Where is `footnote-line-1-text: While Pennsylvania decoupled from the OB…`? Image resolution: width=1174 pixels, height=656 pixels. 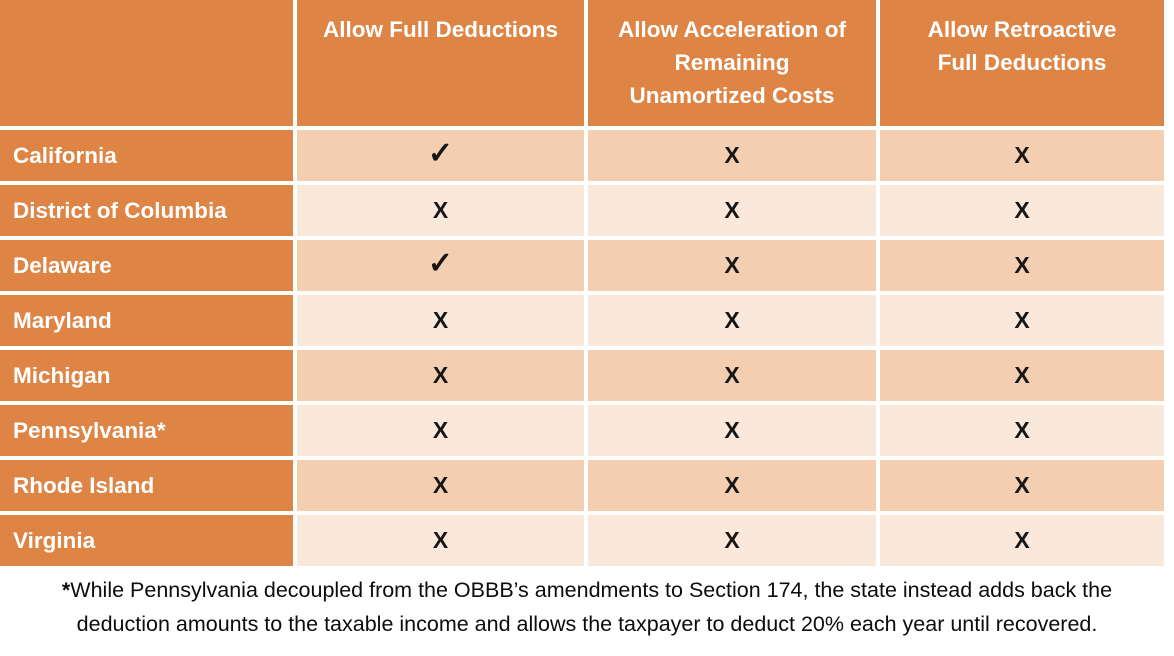 footnote-line-1-text: While Pennsylvania decoupled from the OB… is located at coordinates (591, 590).